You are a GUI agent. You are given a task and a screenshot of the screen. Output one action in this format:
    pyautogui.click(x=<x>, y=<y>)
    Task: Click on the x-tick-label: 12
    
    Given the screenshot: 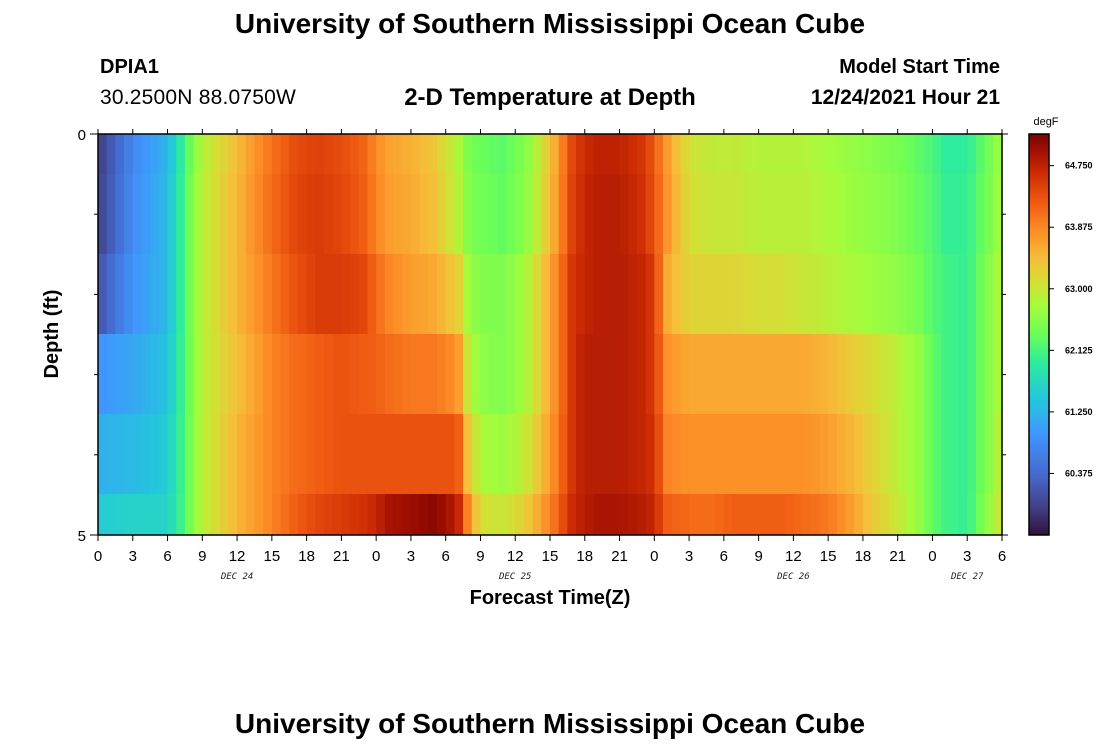 What is the action you would take?
    pyautogui.click(x=515, y=556)
    